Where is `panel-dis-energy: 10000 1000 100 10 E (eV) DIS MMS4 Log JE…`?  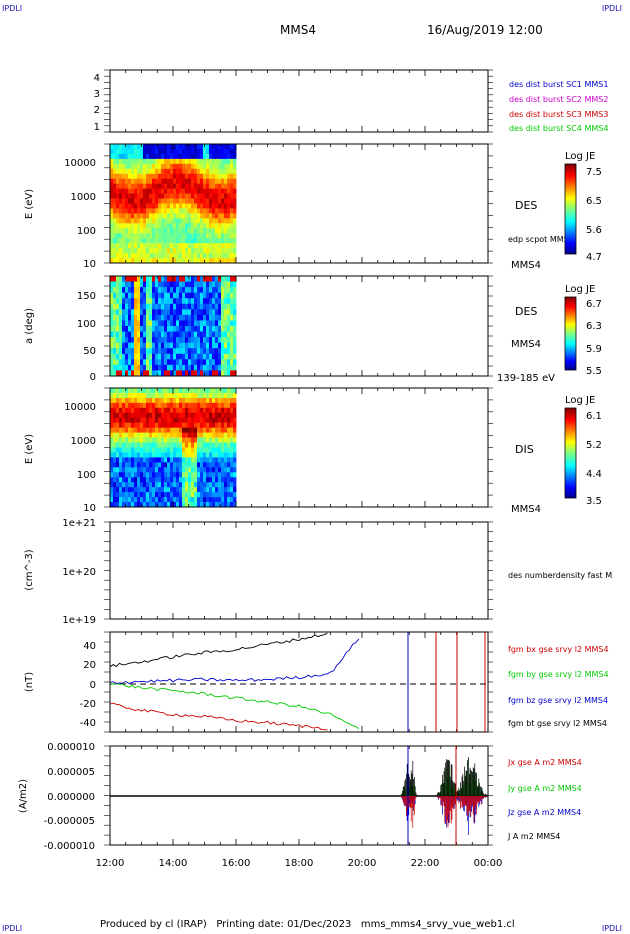 panel-dis-energy: 10000 1000 100 10 E (eV) DIS MMS4 Log JE… is located at coordinates (313, 451).